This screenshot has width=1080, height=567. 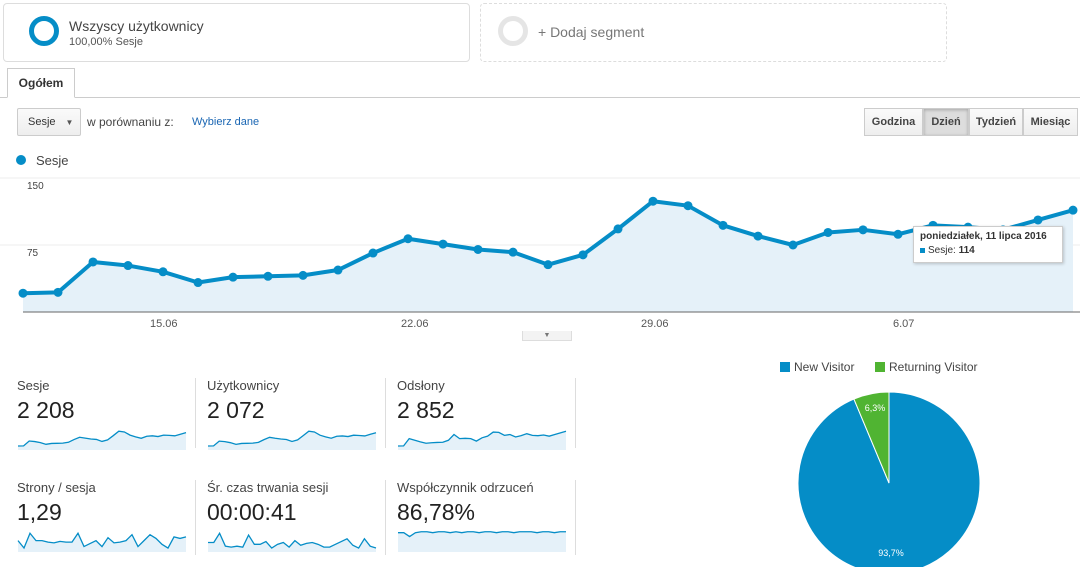 What do you see at coordinates (933, 367) in the screenshot?
I see `legend-label: Returning Visitor` at bounding box center [933, 367].